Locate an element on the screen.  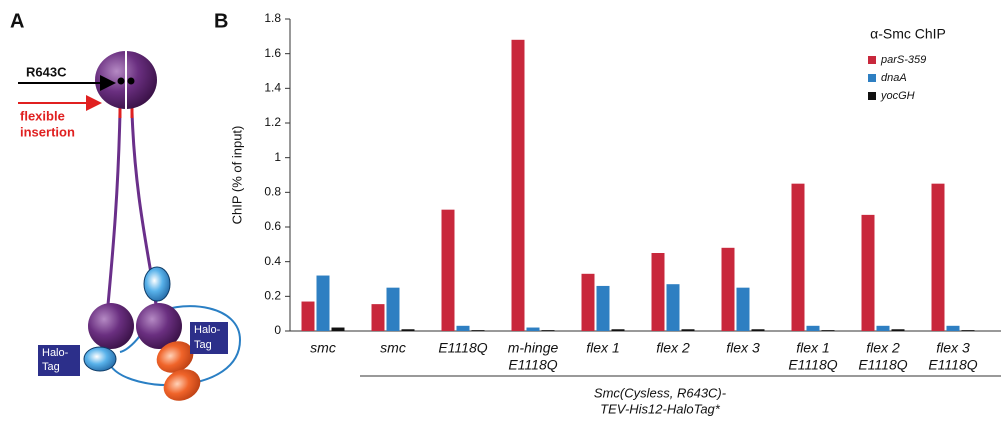
x-tick-label: m-hinge is located at coordinates (533, 348).